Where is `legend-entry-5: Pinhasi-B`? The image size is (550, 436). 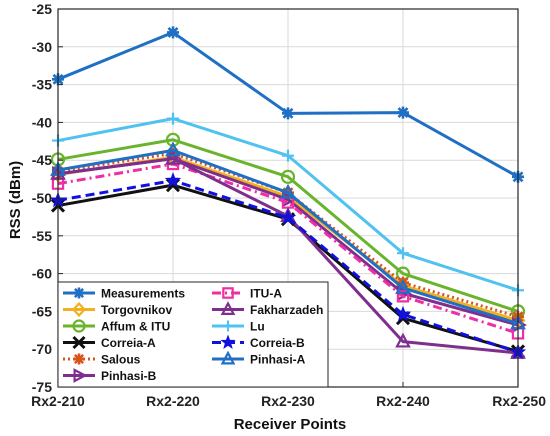 legend-entry-5: Pinhasi-B is located at coordinates (110, 375).